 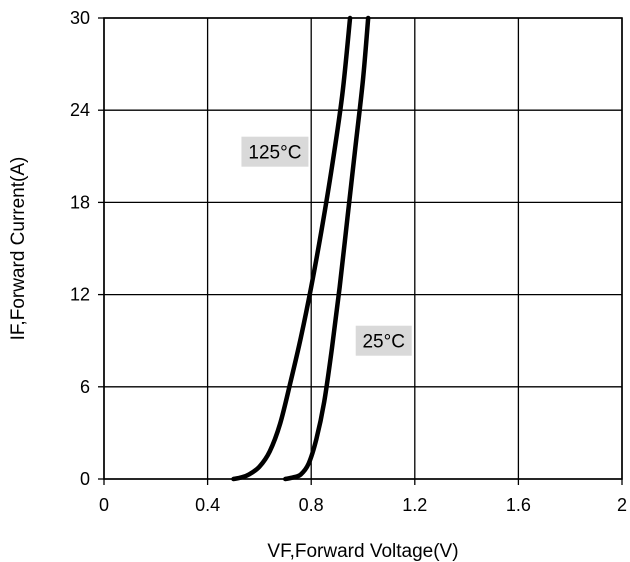 I want to click on x-tick-label-2: 0.8, so click(x=311, y=505).